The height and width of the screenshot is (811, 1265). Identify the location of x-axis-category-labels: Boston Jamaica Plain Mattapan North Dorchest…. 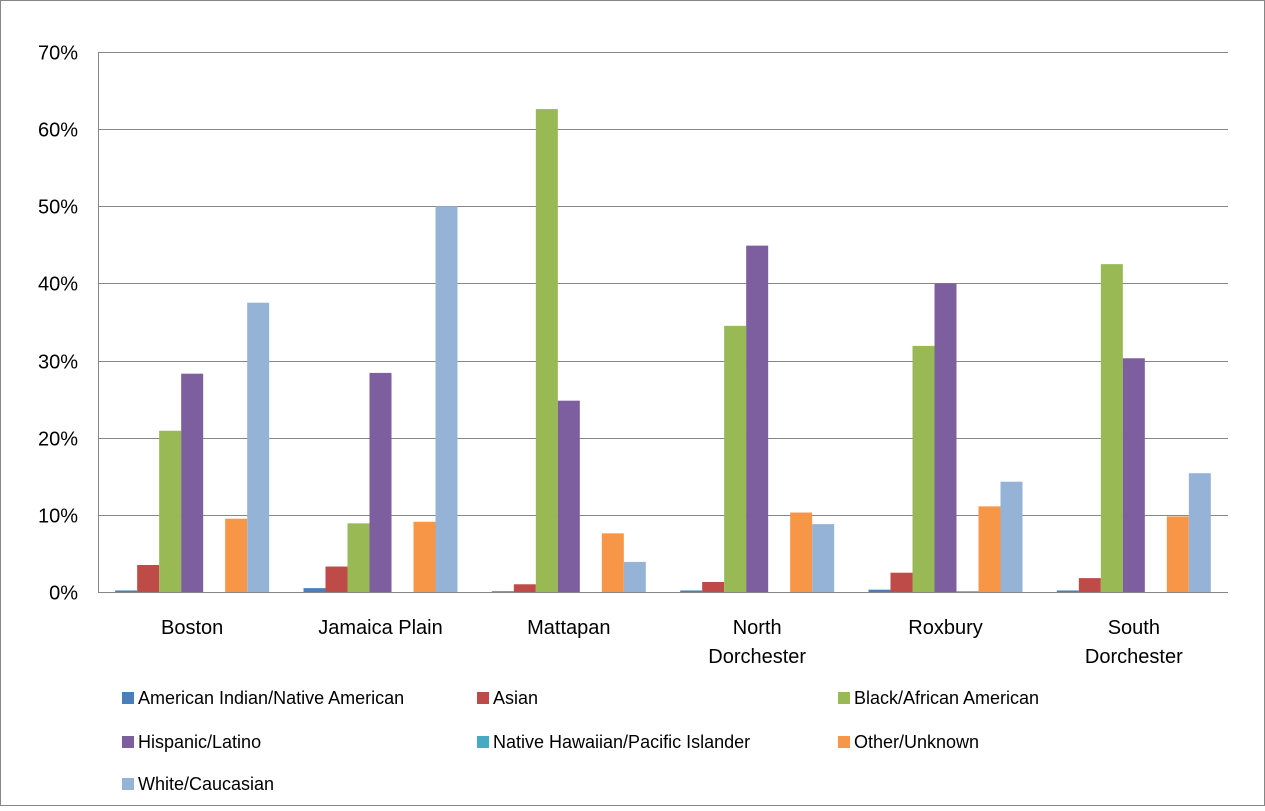
(672, 642).